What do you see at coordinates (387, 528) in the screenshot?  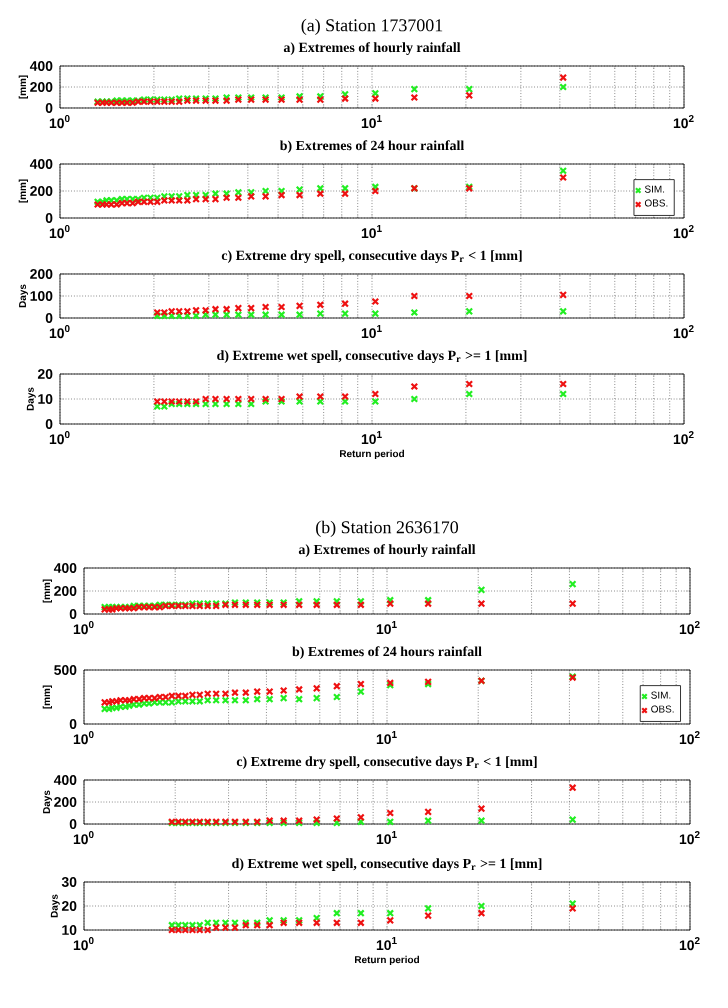 I see `text: (b) Station 2636170` at bounding box center [387, 528].